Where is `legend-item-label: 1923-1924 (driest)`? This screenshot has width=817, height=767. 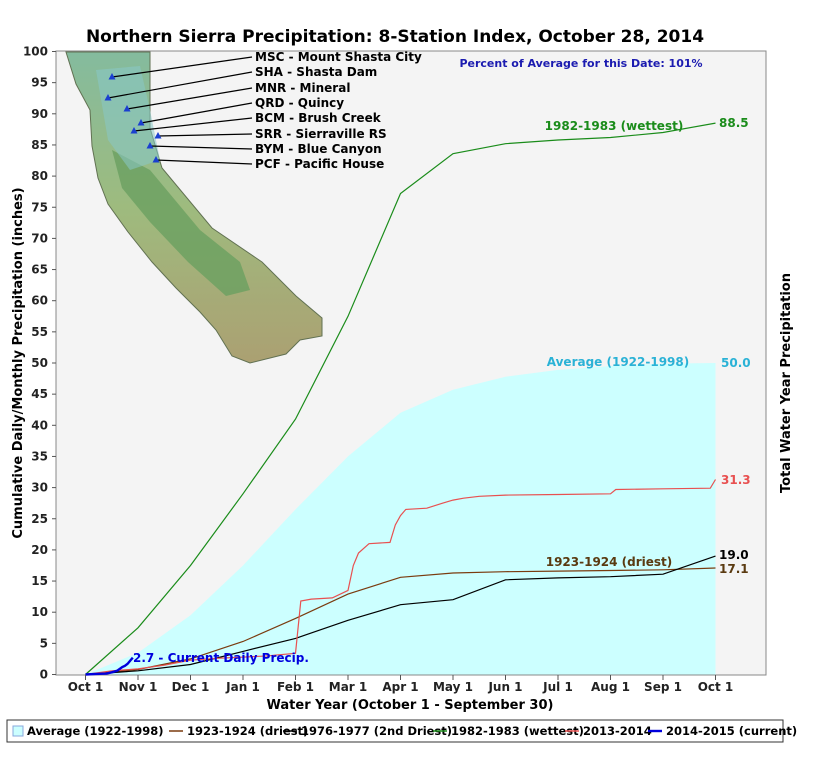 legend-item-label: 1923-1924 (driest) is located at coordinates (247, 731).